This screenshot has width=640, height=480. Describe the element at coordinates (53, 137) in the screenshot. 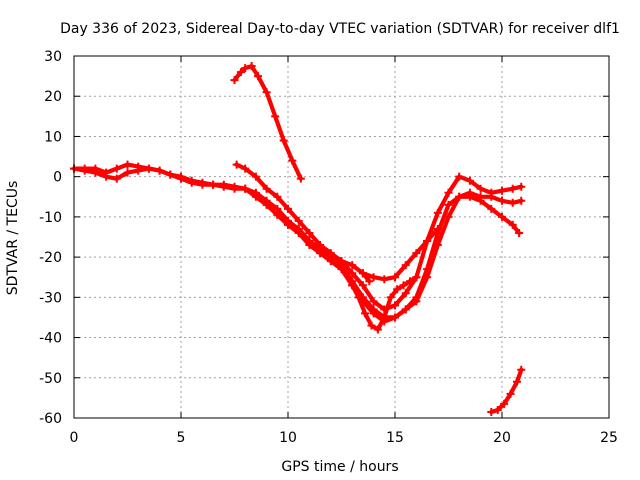

I see `y-tick-label: 10` at that location.